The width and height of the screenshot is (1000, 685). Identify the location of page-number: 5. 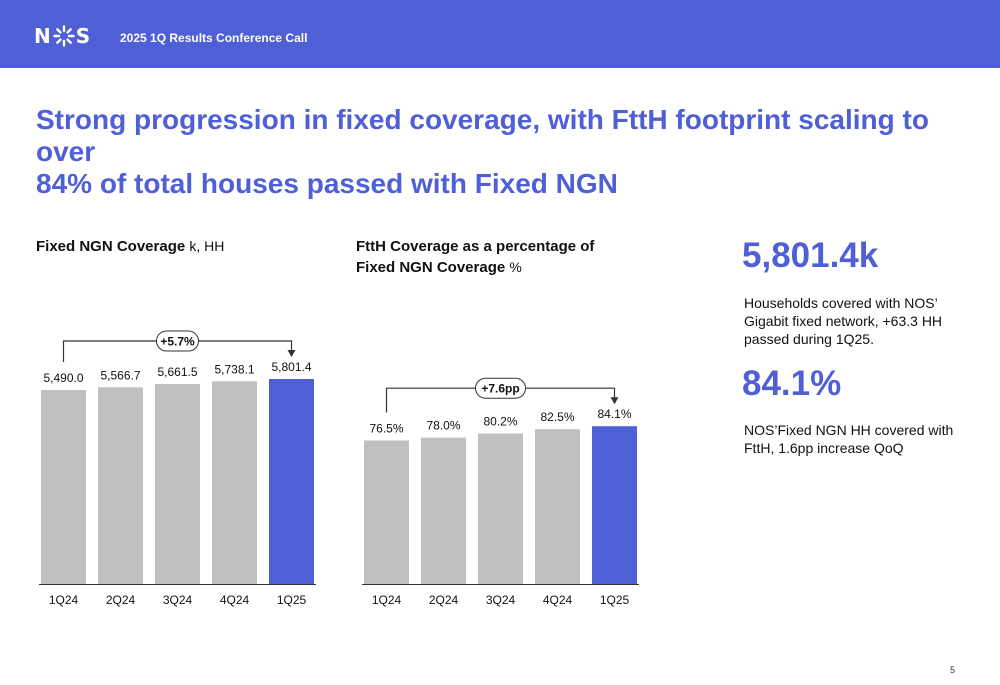
(953, 670).